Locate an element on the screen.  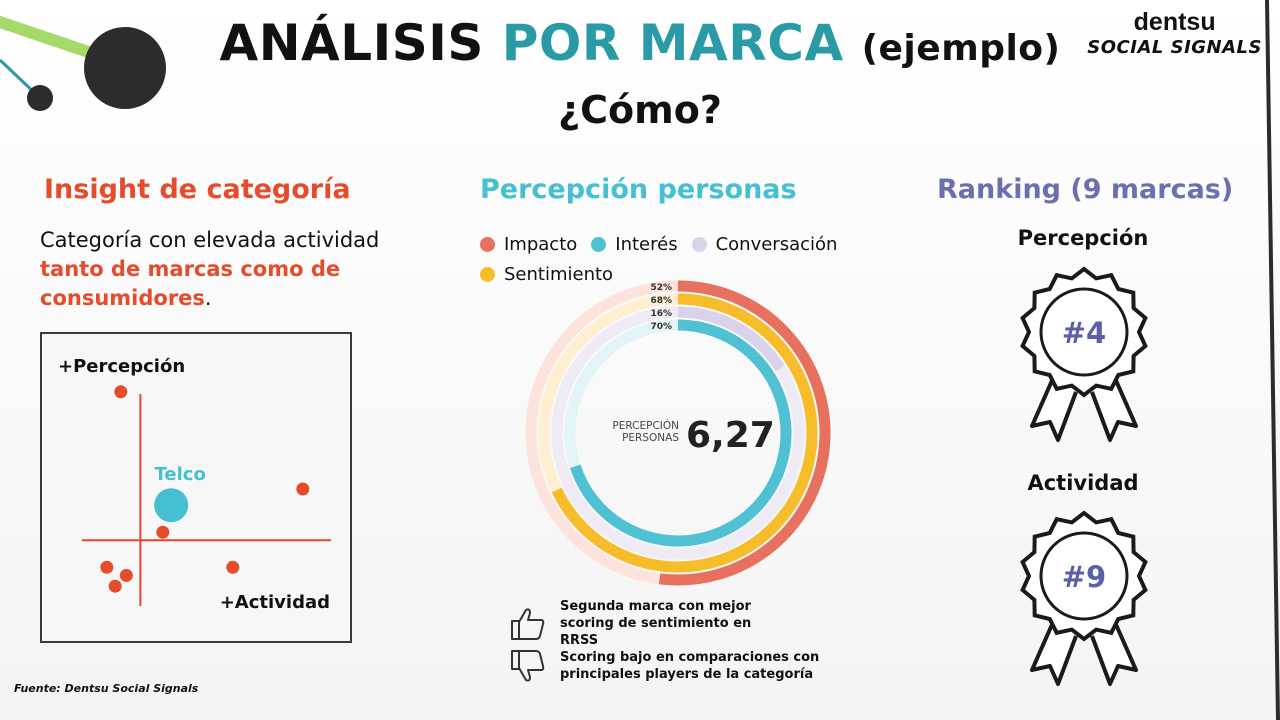
page-title: ANÁLISIS POR MARCA (ejemplo) is located at coordinates (640, 43).